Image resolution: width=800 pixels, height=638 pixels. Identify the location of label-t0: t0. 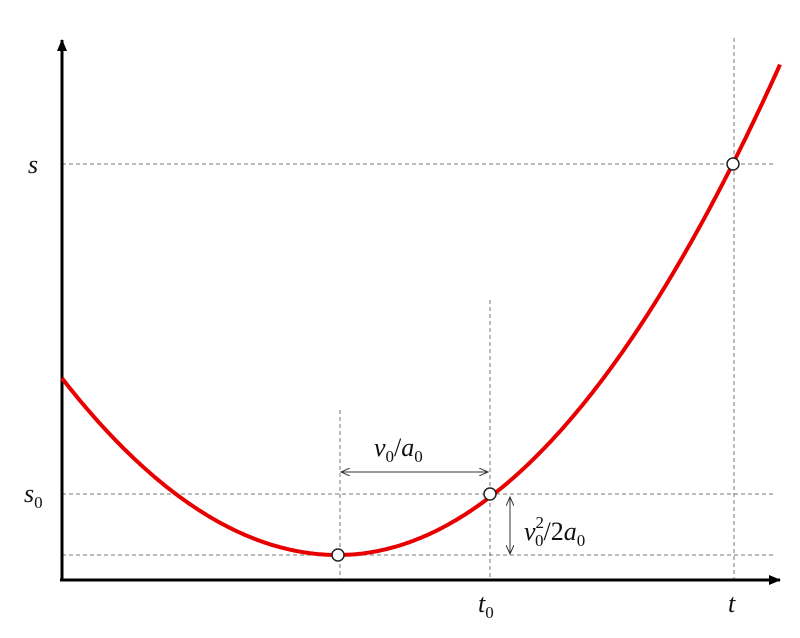
(486, 605).